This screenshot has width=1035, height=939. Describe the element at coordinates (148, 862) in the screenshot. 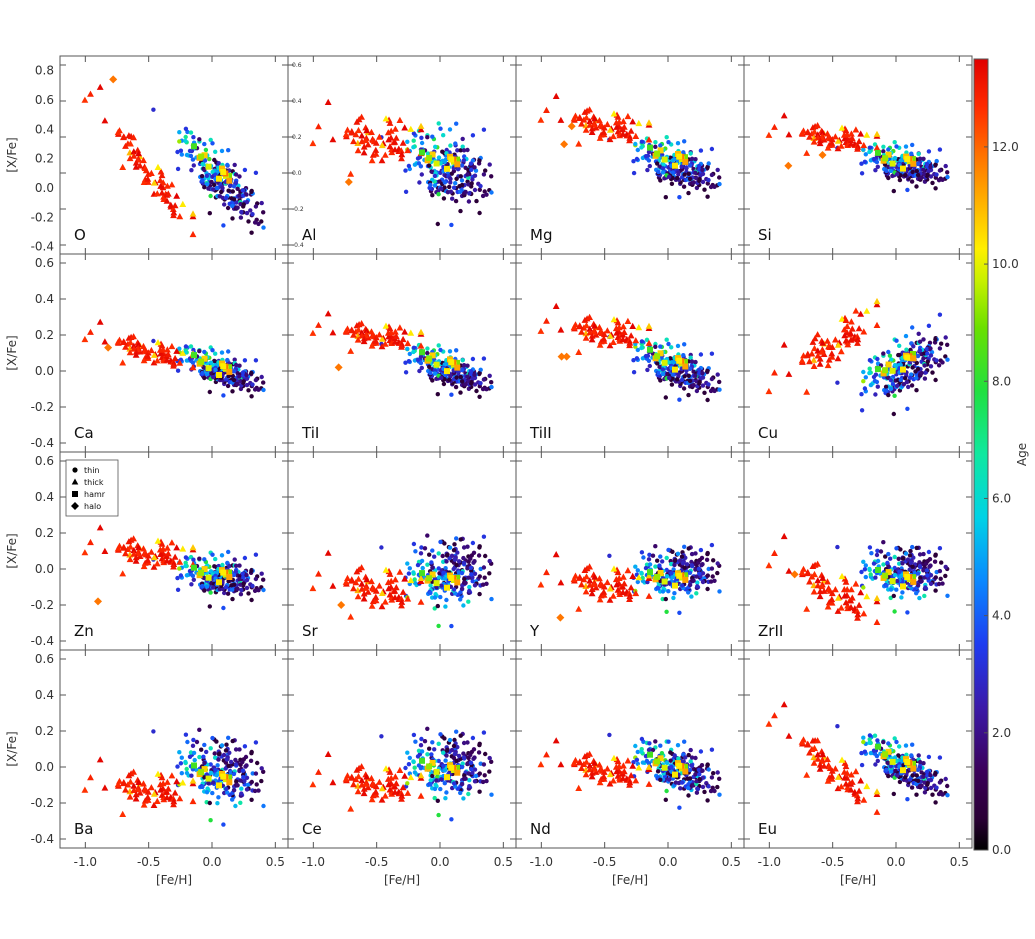

I see `x-tick-label: -0.5` at that location.